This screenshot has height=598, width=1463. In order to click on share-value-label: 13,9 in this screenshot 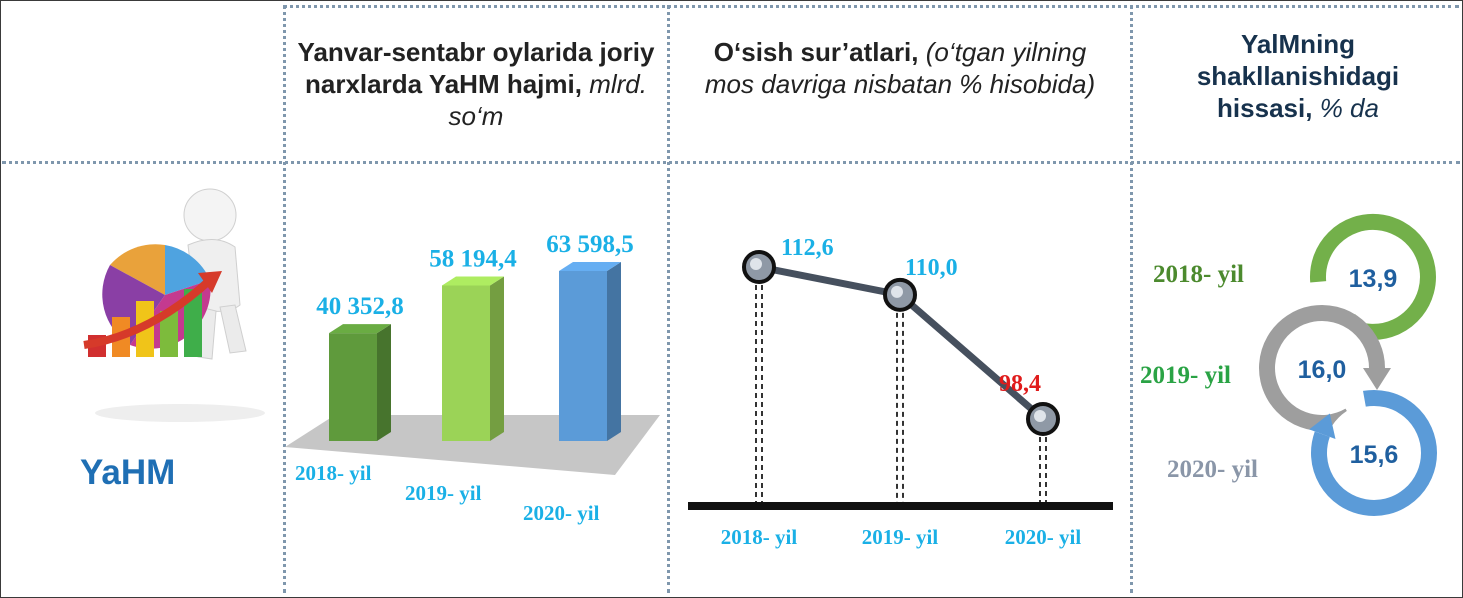, I will do `click(1373, 279)`.